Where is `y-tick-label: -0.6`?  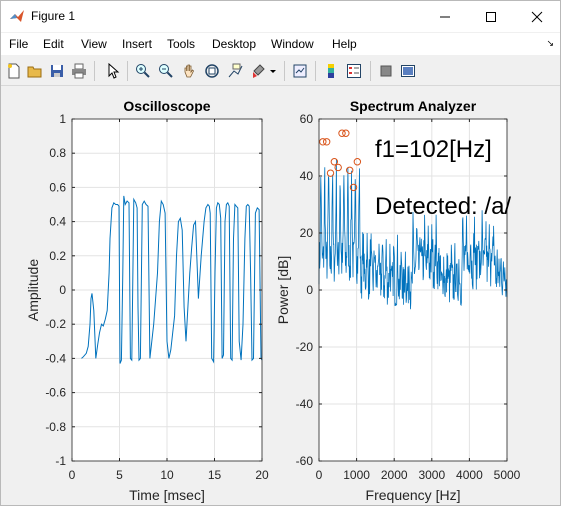
y-tick-label: -0.6 is located at coordinates (55, 393).